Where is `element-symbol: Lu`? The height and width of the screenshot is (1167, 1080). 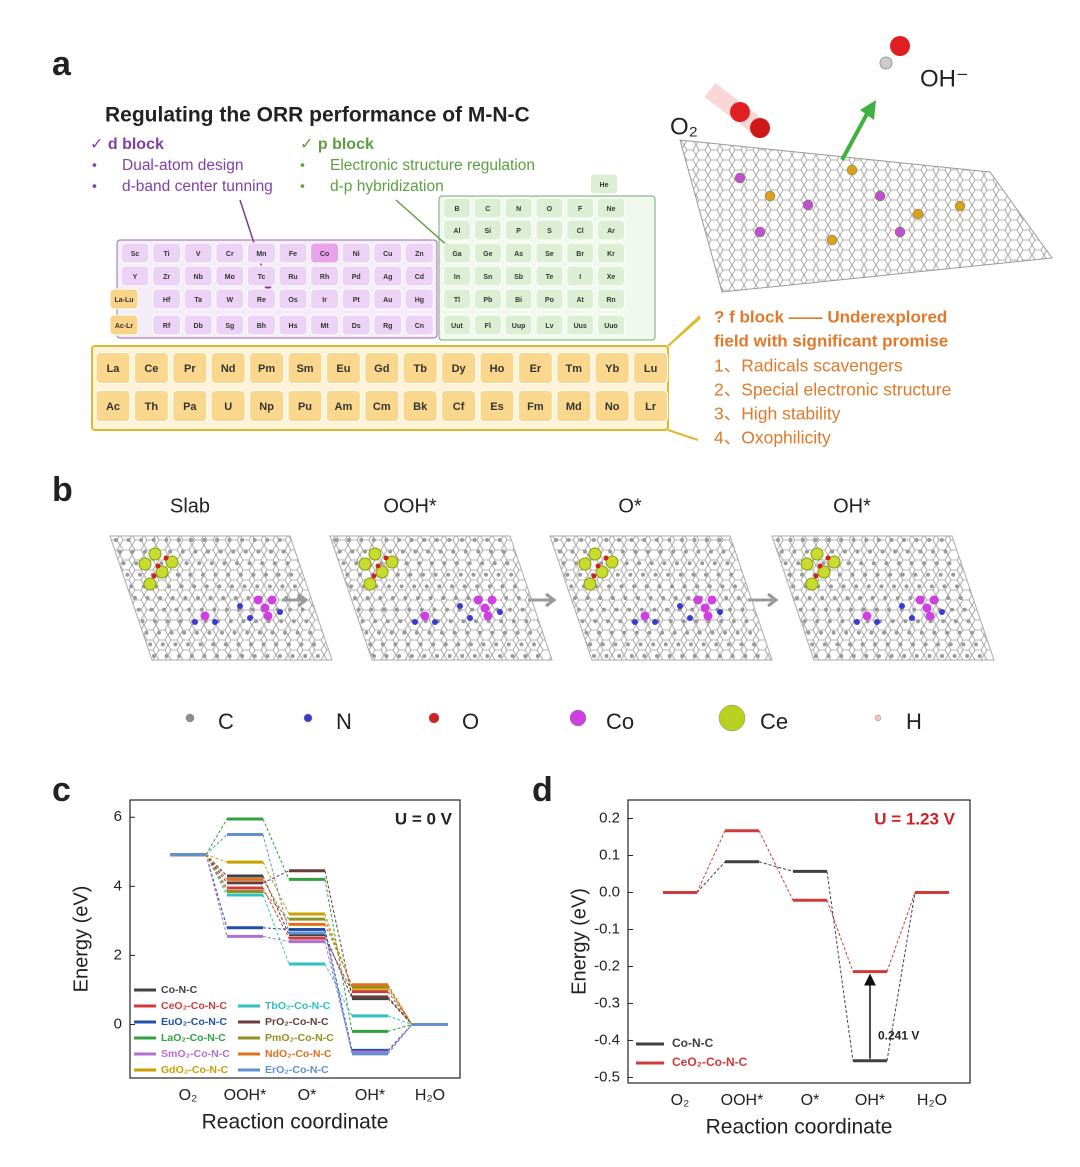
element-symbol: Lu is located at coordinates (650, 369).